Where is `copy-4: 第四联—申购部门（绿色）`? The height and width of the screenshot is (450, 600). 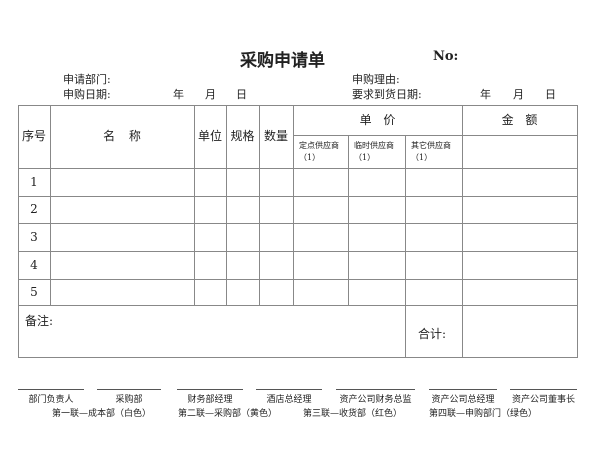
copy-4: 第四联—申购部门（绿色） is located at coordinates (483, 414).